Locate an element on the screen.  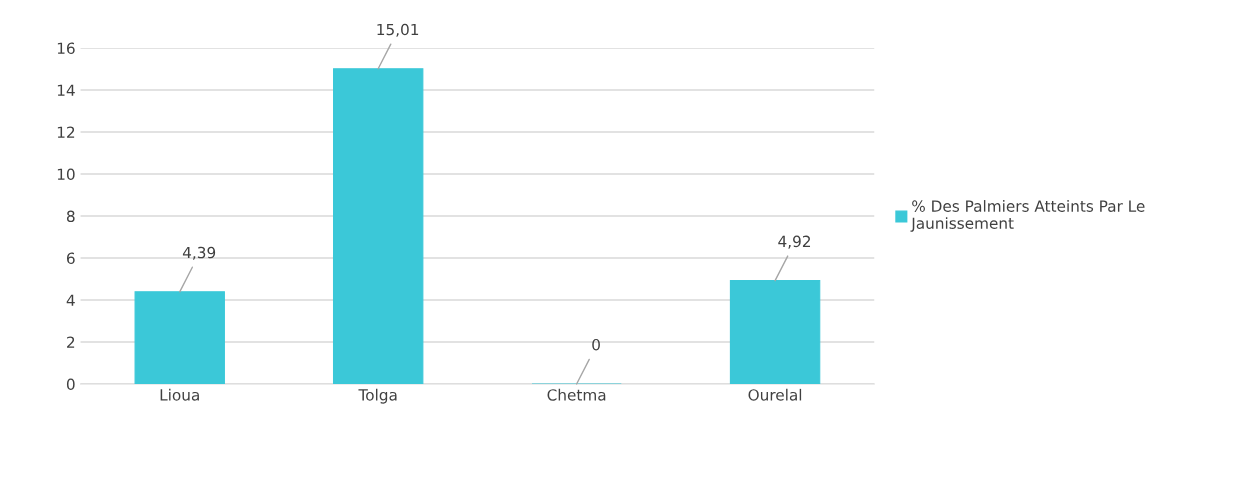
x-tick-label: Chetma is located at coordinates (576, 394).